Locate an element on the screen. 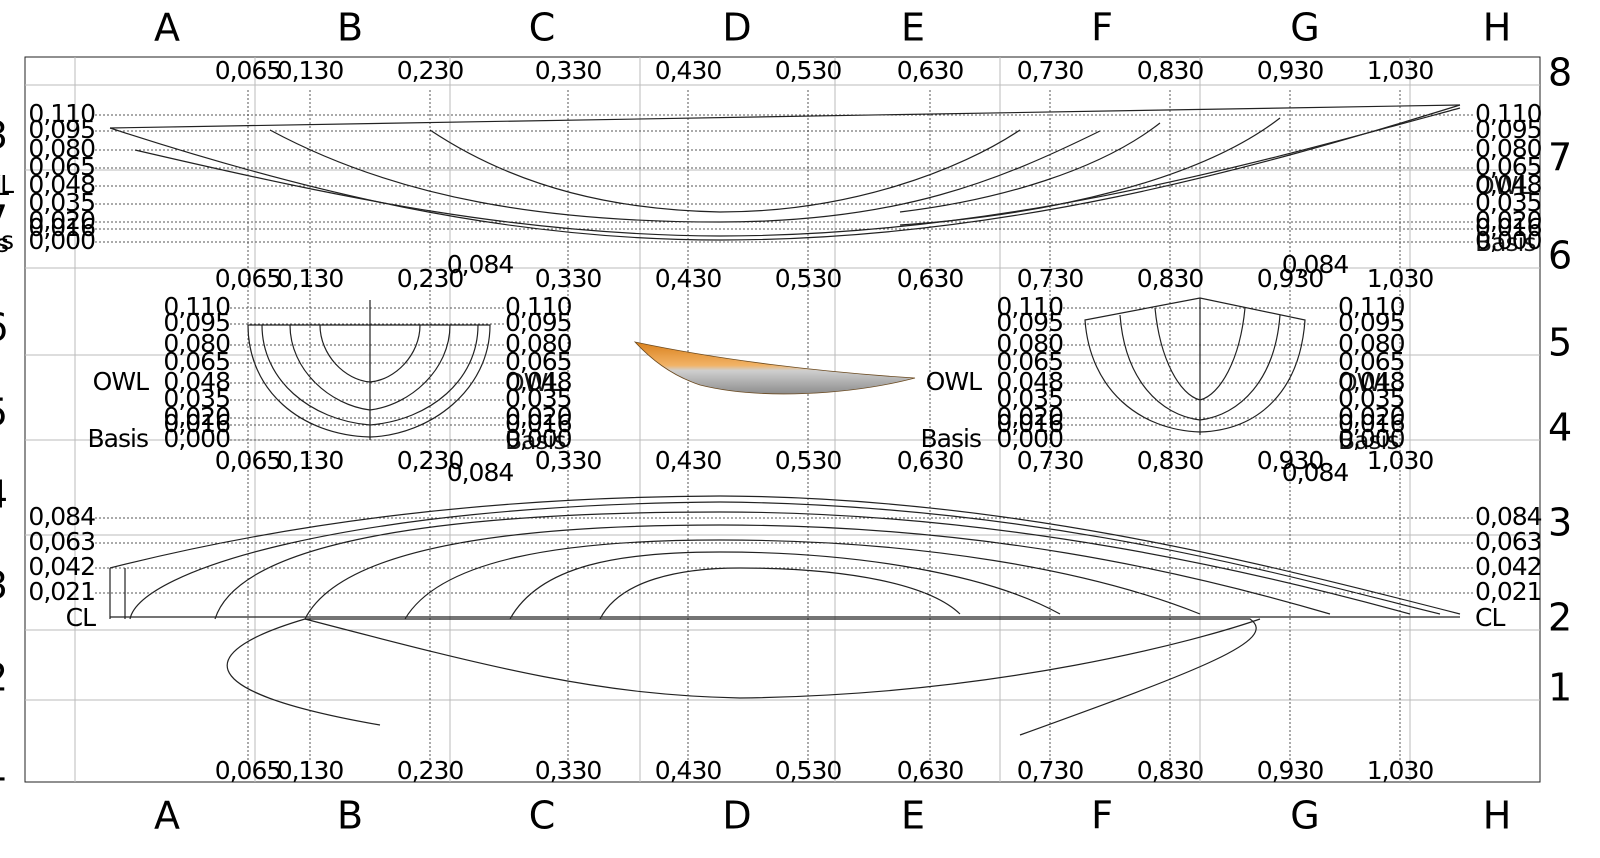 This screenshot has height=858, width=1600. row-label: 6 is located at coordinates (1560, 256).